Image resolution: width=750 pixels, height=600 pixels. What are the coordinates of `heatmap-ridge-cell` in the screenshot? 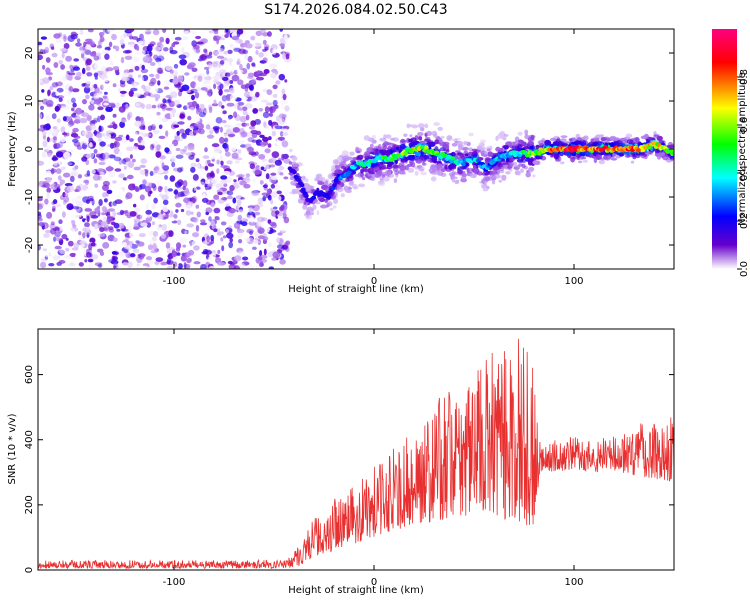 It's located at (328, 197).